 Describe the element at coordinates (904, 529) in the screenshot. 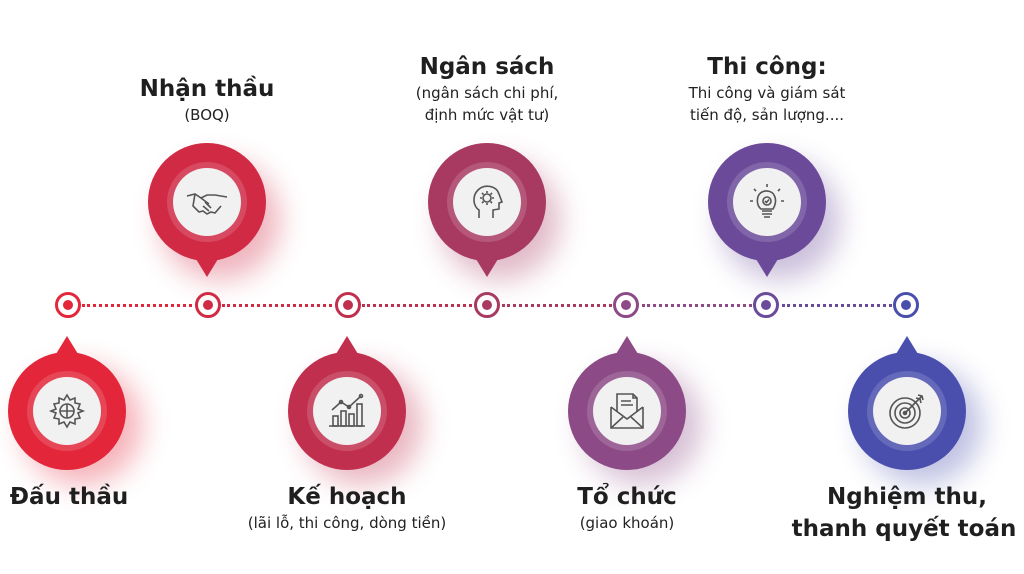

I see `step-7-title-line-2: thanh quyết toán` at that location.